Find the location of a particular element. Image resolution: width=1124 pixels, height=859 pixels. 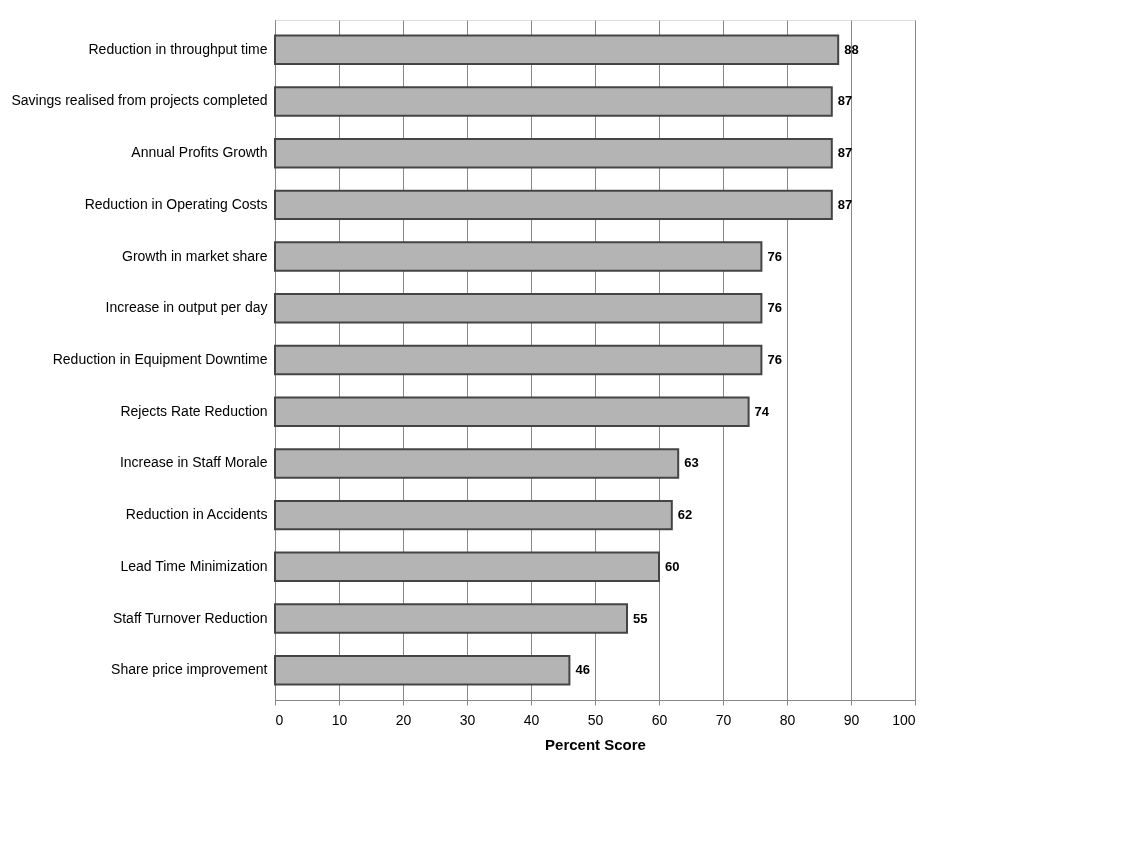

y-tick-label: Share price improvement is located at coordinates (189, 669).